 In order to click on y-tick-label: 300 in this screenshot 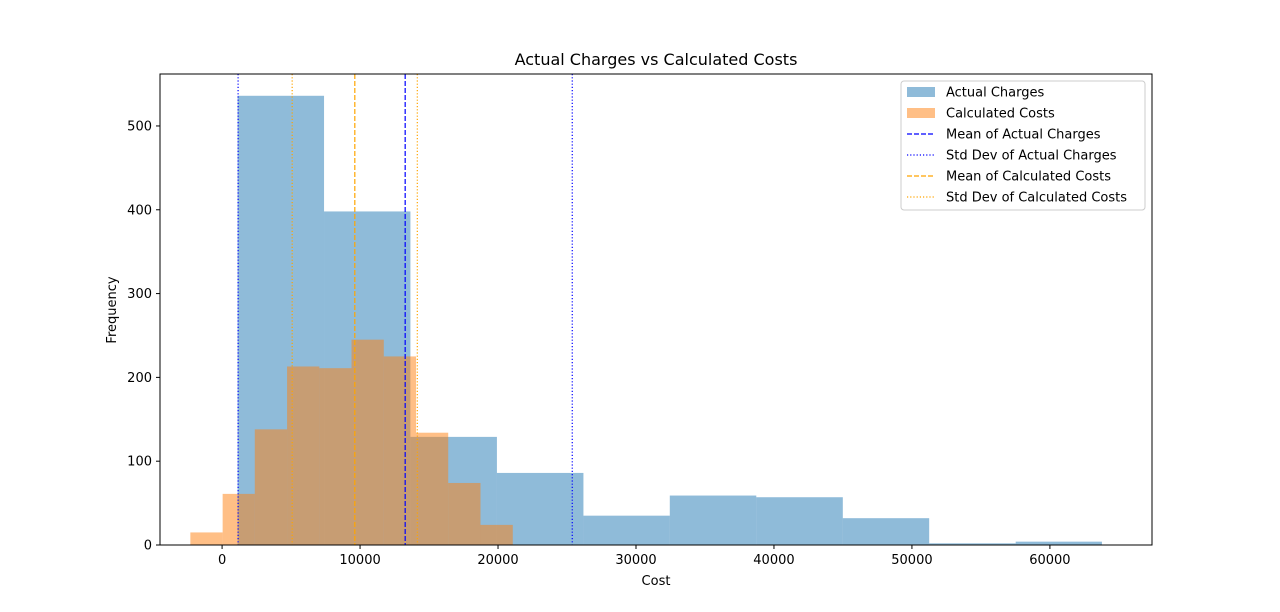, I will do `click(139, 294)`.